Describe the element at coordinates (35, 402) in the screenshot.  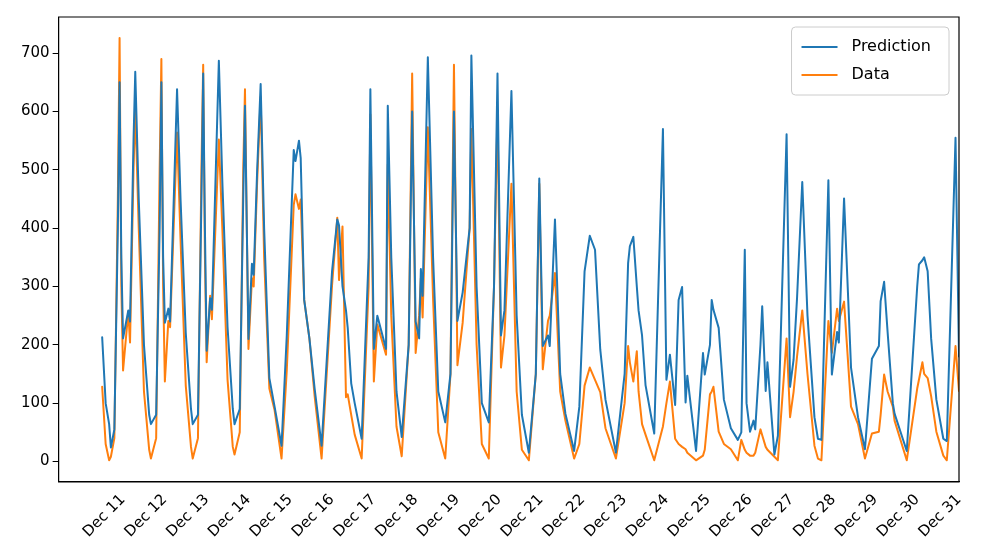
I see `y-tick-label: 100` at that location.